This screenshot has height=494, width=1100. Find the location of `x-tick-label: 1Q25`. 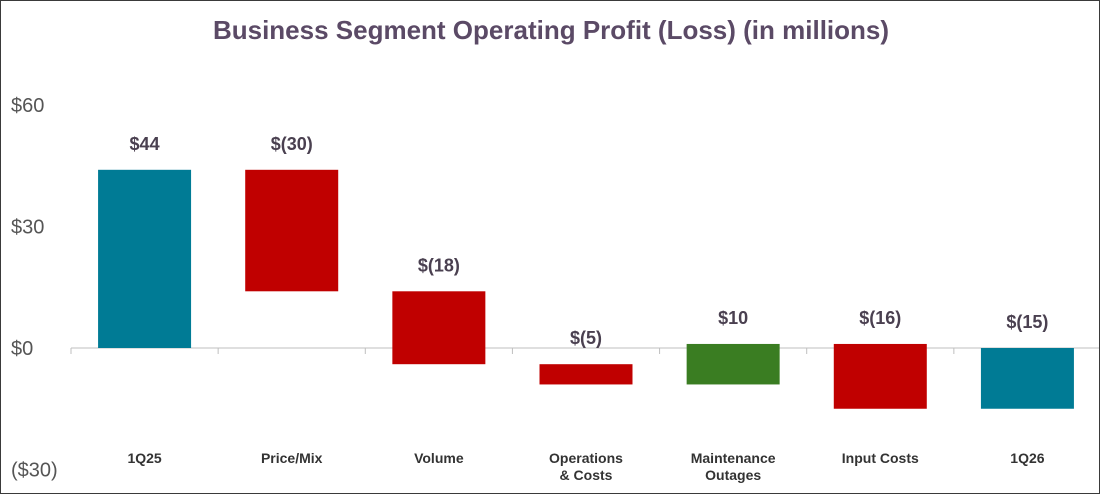

x-tick-label: 1Q25 is located at coordinates (144, 458).